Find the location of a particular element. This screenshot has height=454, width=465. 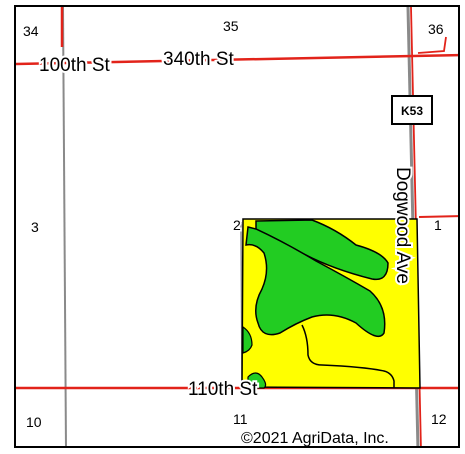

soil-boundary-line is located at coordinates (348, 356).